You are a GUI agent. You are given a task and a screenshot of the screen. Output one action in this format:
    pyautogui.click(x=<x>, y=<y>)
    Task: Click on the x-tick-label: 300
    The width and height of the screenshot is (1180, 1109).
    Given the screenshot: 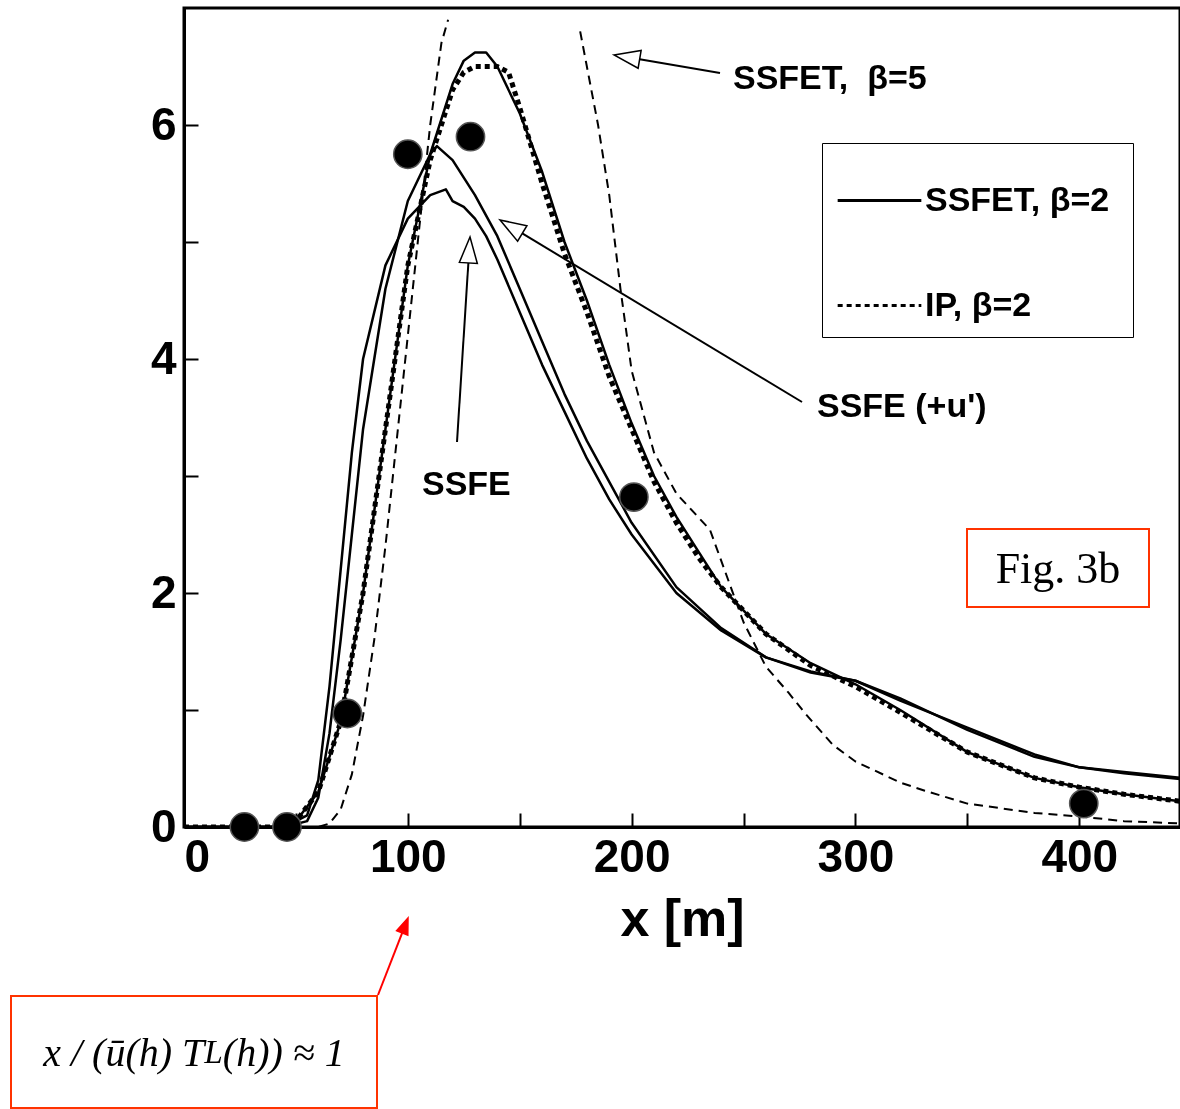 What is the action you would take?
    pyautogui.click(x=856, y=855)
    